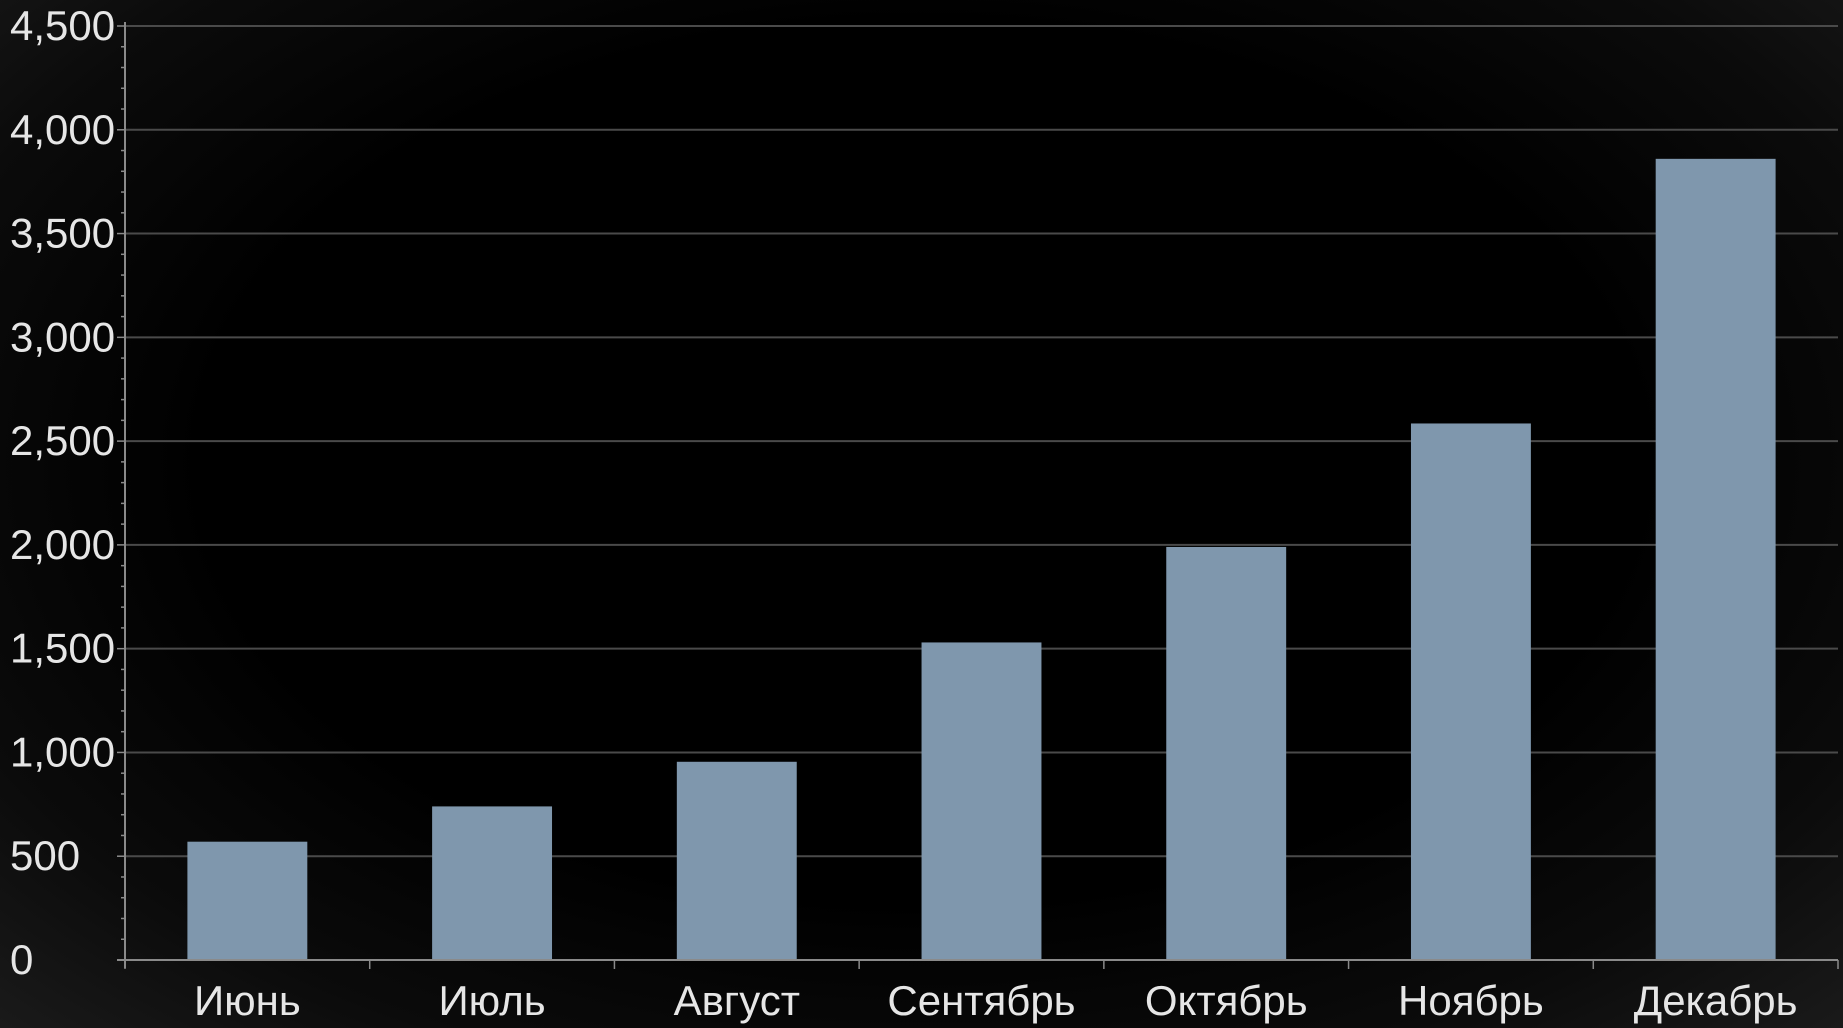 This screenshot has width=1843, height=1028. Describe the element at coordinates (1471, 1000) in the screenshot. I see `x-tick-label: Ноябрь` at that location.